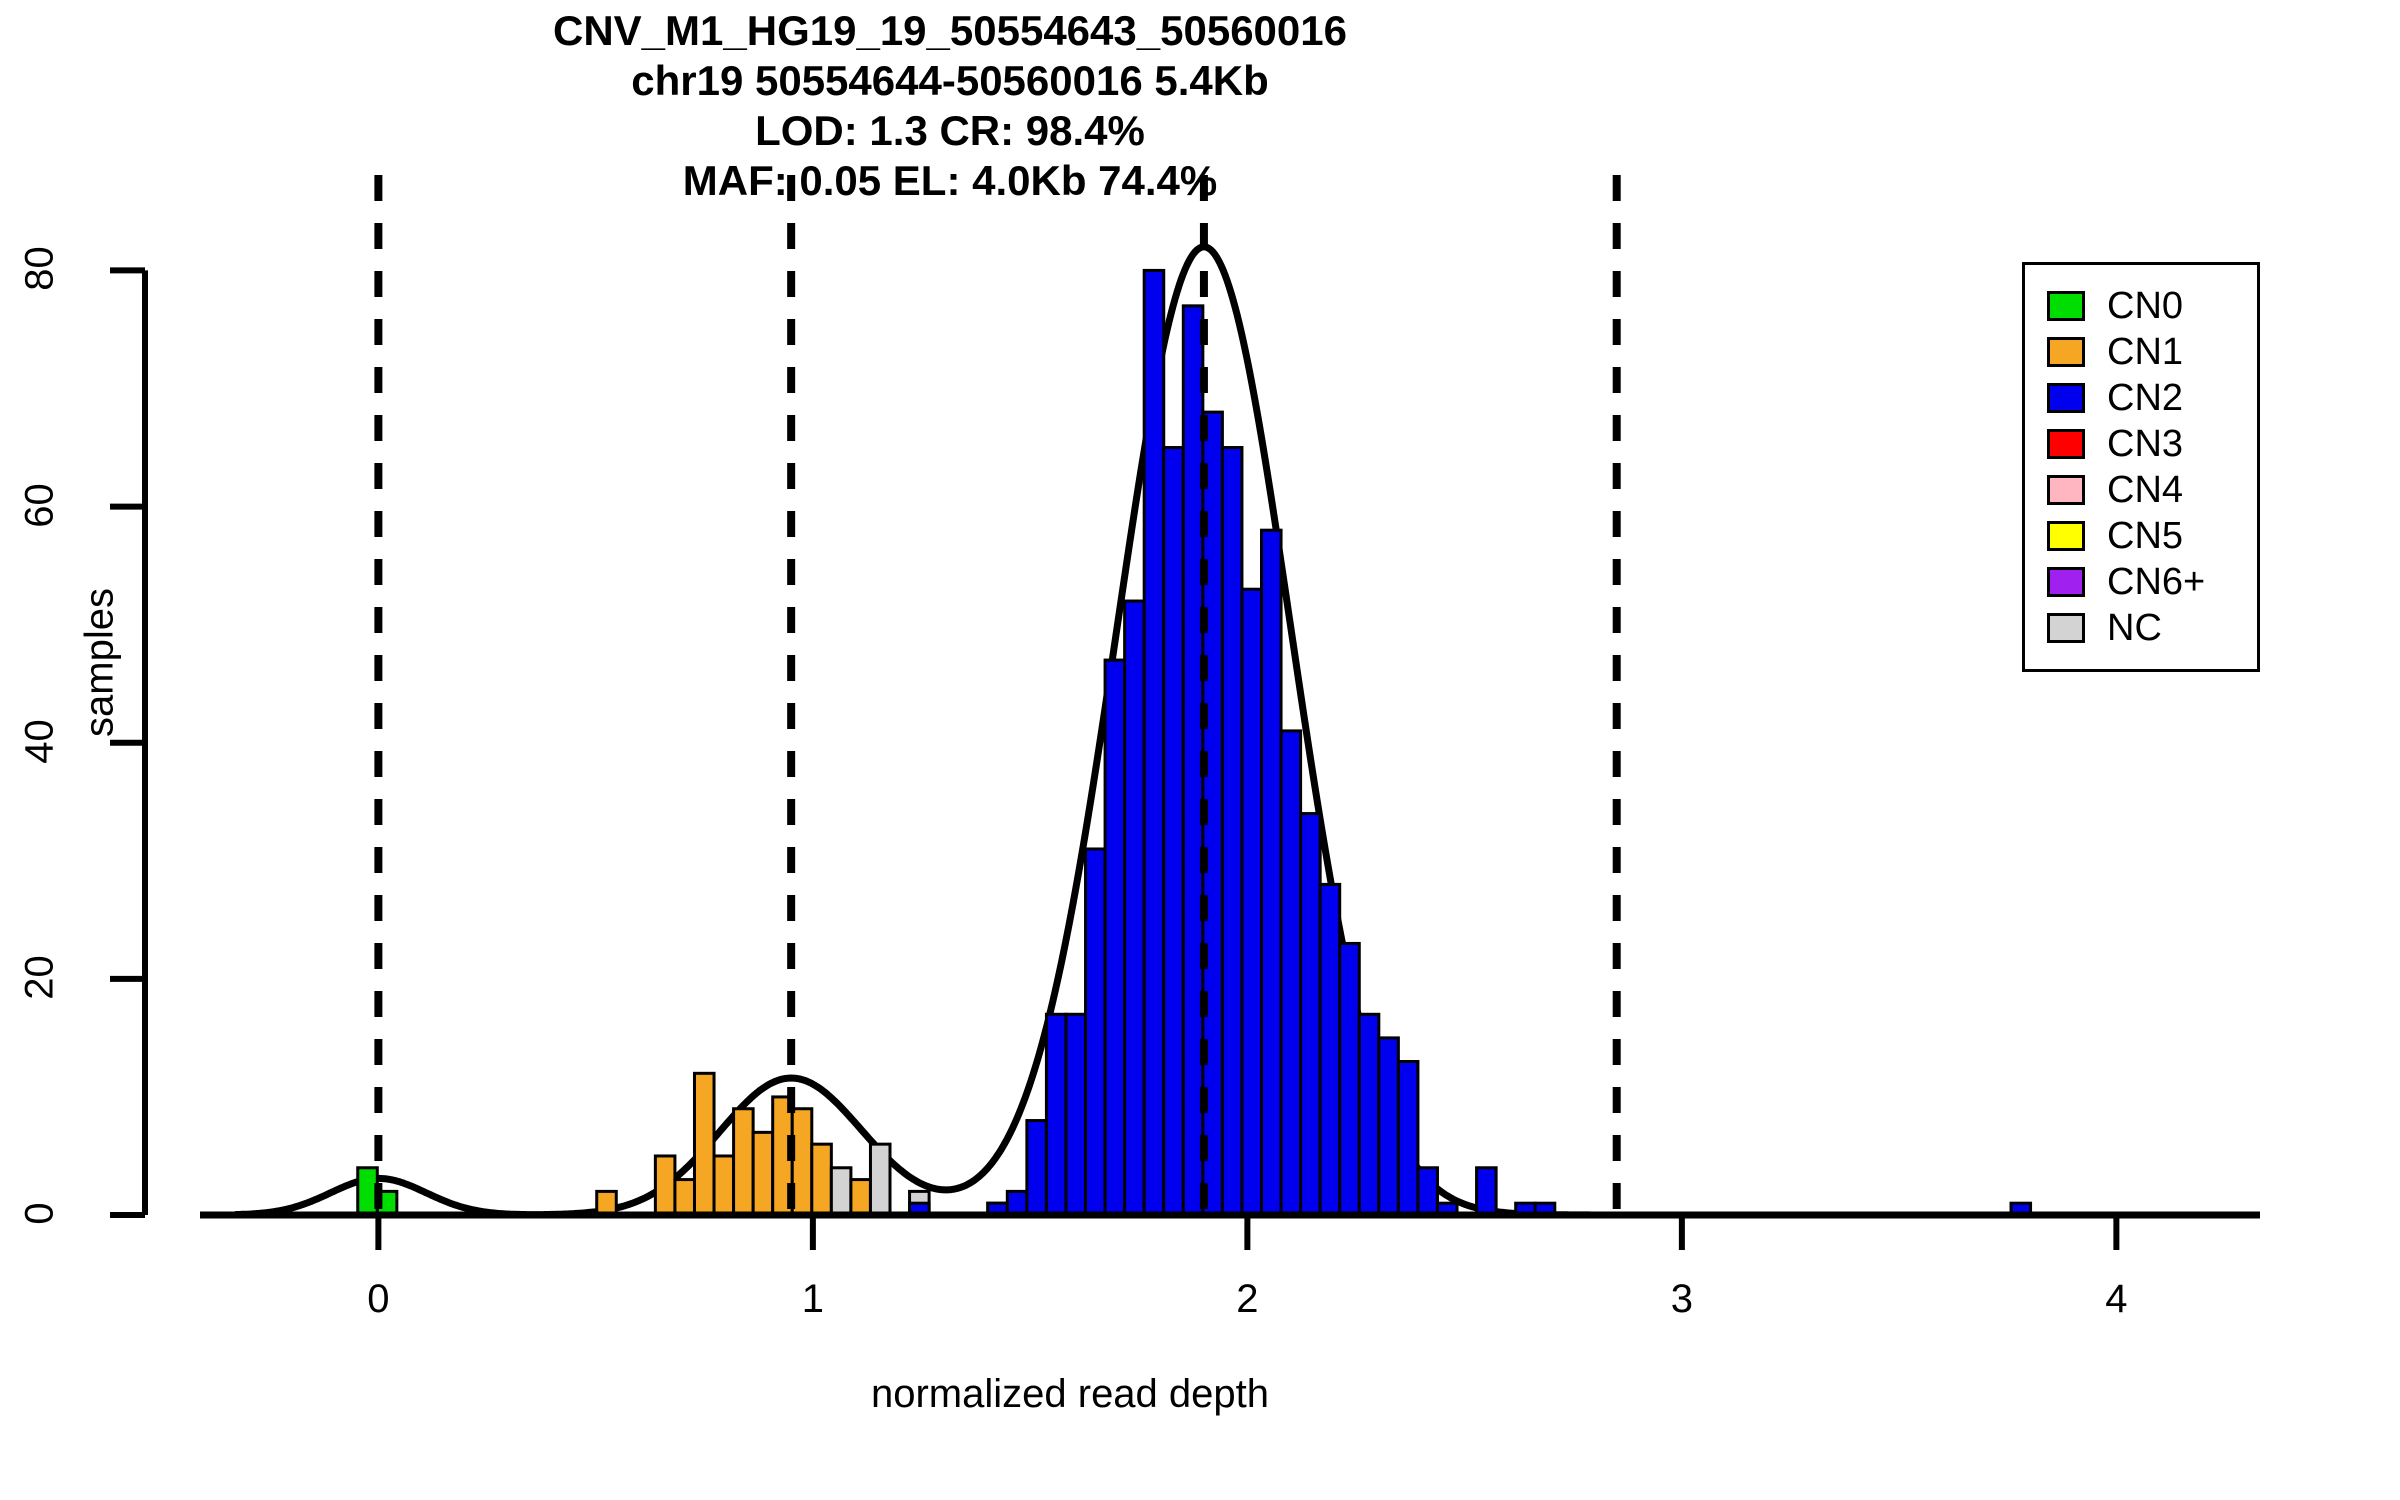 This screenshot has width=2400, height=1500. I want to click on legend-item-cn5: CN5, so click(2141, 536).